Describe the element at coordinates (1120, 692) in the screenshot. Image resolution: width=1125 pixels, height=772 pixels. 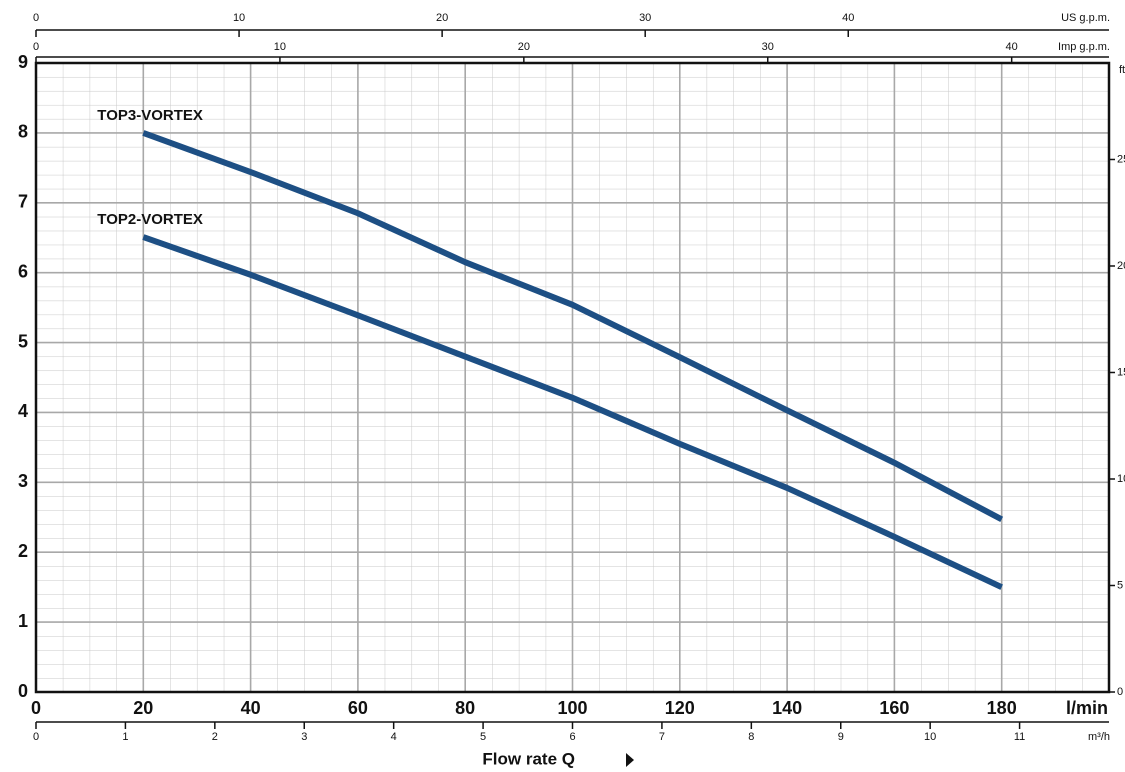
I see `y2-tick-label: 0` at that location.